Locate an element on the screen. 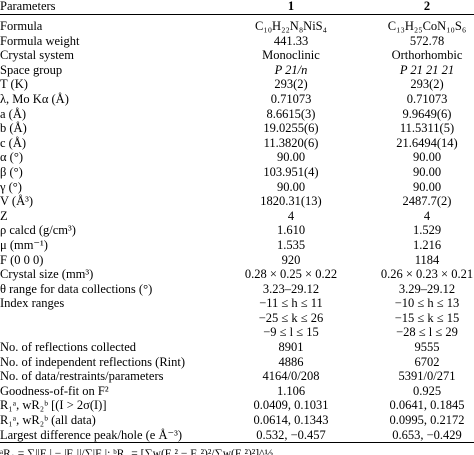 The image size is (474, 455). cell-line: −28 ≤ l ≤ 29 is located at coordinates (427, 332).